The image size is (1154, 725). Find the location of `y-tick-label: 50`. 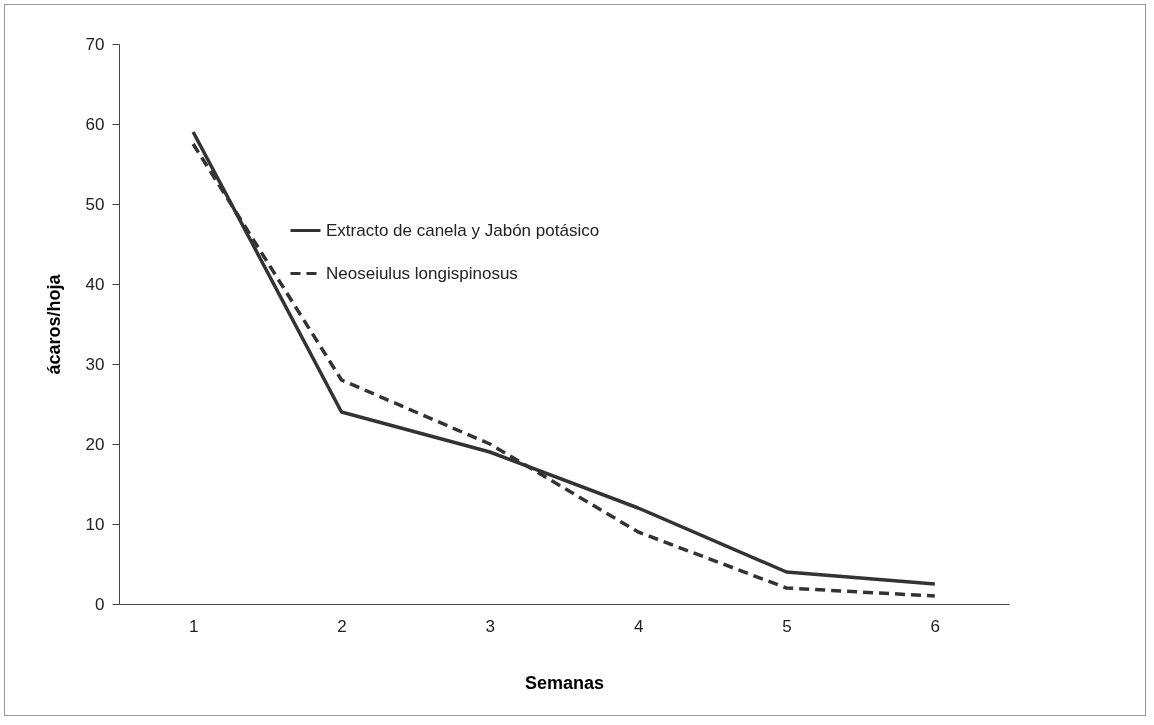

y-tick-label: 50 is located at coordinates (95, 204).